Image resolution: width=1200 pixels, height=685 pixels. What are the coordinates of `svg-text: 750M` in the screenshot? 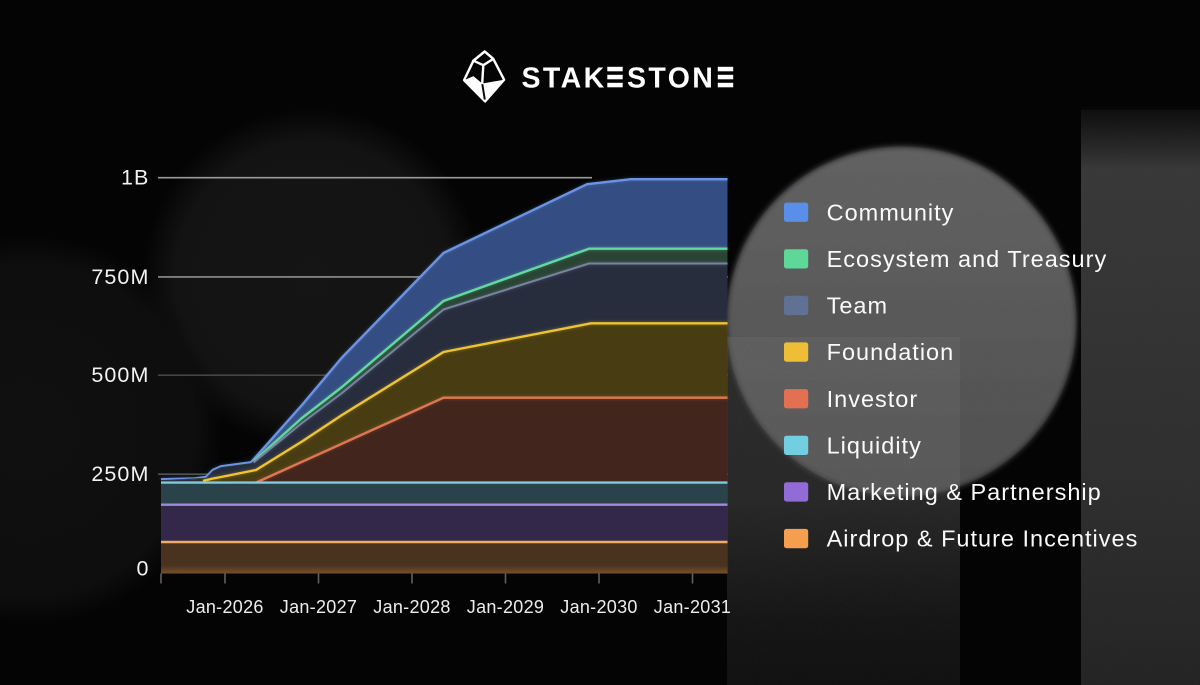 It's located at (120, 277).